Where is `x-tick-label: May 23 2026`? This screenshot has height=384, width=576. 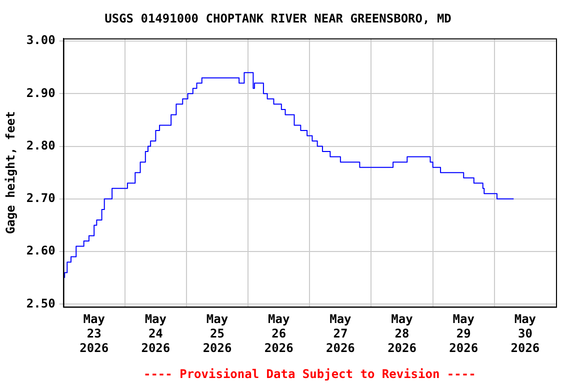 x-tick-label: May 23 2026 is located at coordinates (94, 333).